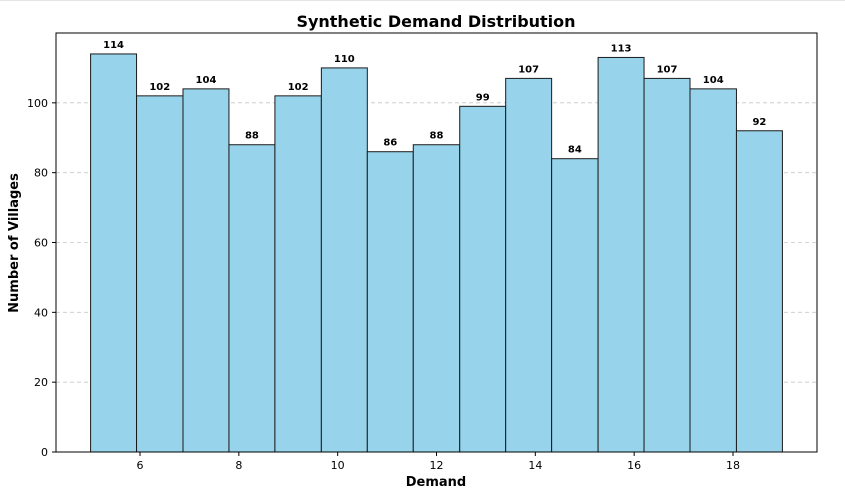  Describe the element at coordinates (140, 465) in the screenshot. I see `x-tick-label: 6` at that location.